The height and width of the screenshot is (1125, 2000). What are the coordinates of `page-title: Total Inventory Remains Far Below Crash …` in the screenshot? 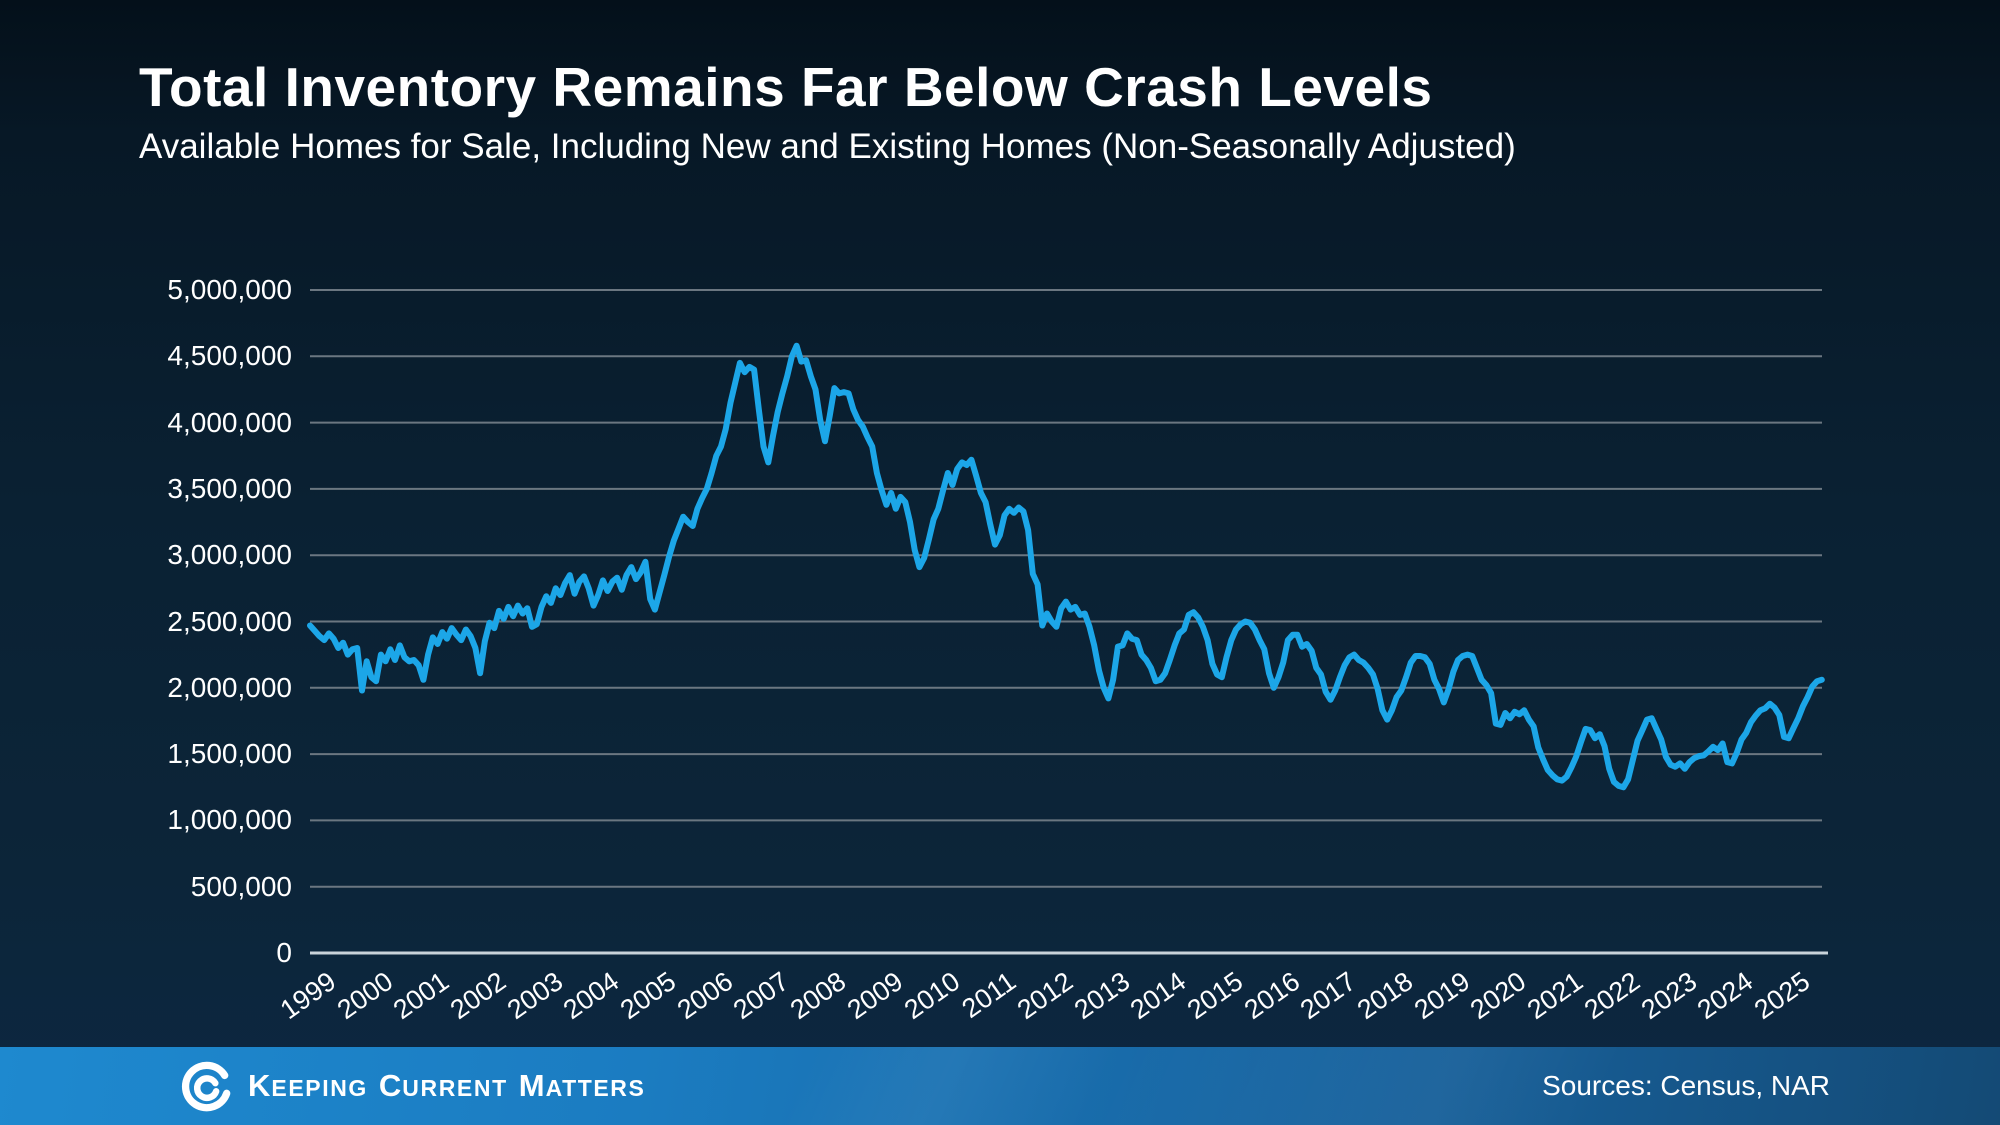 It's located at (786, 87).